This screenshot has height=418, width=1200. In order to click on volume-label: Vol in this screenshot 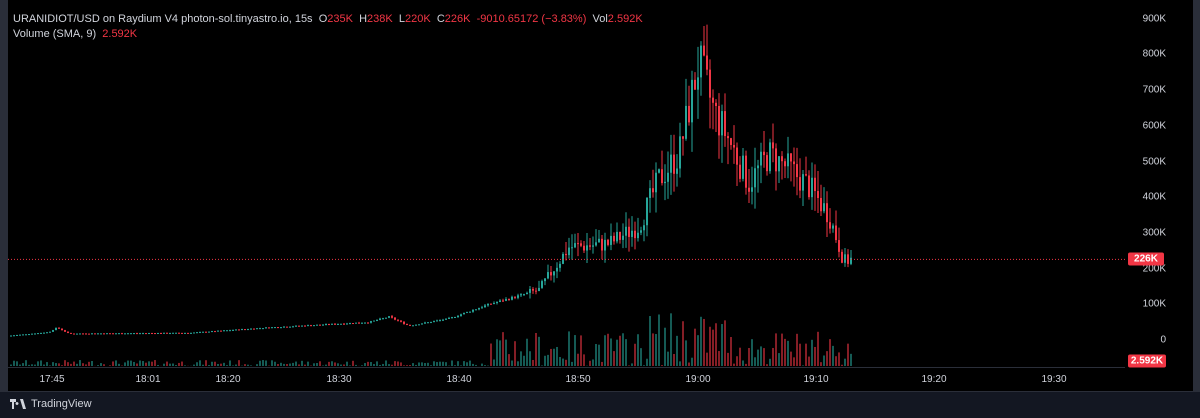, I will do `click(600, 19)`.